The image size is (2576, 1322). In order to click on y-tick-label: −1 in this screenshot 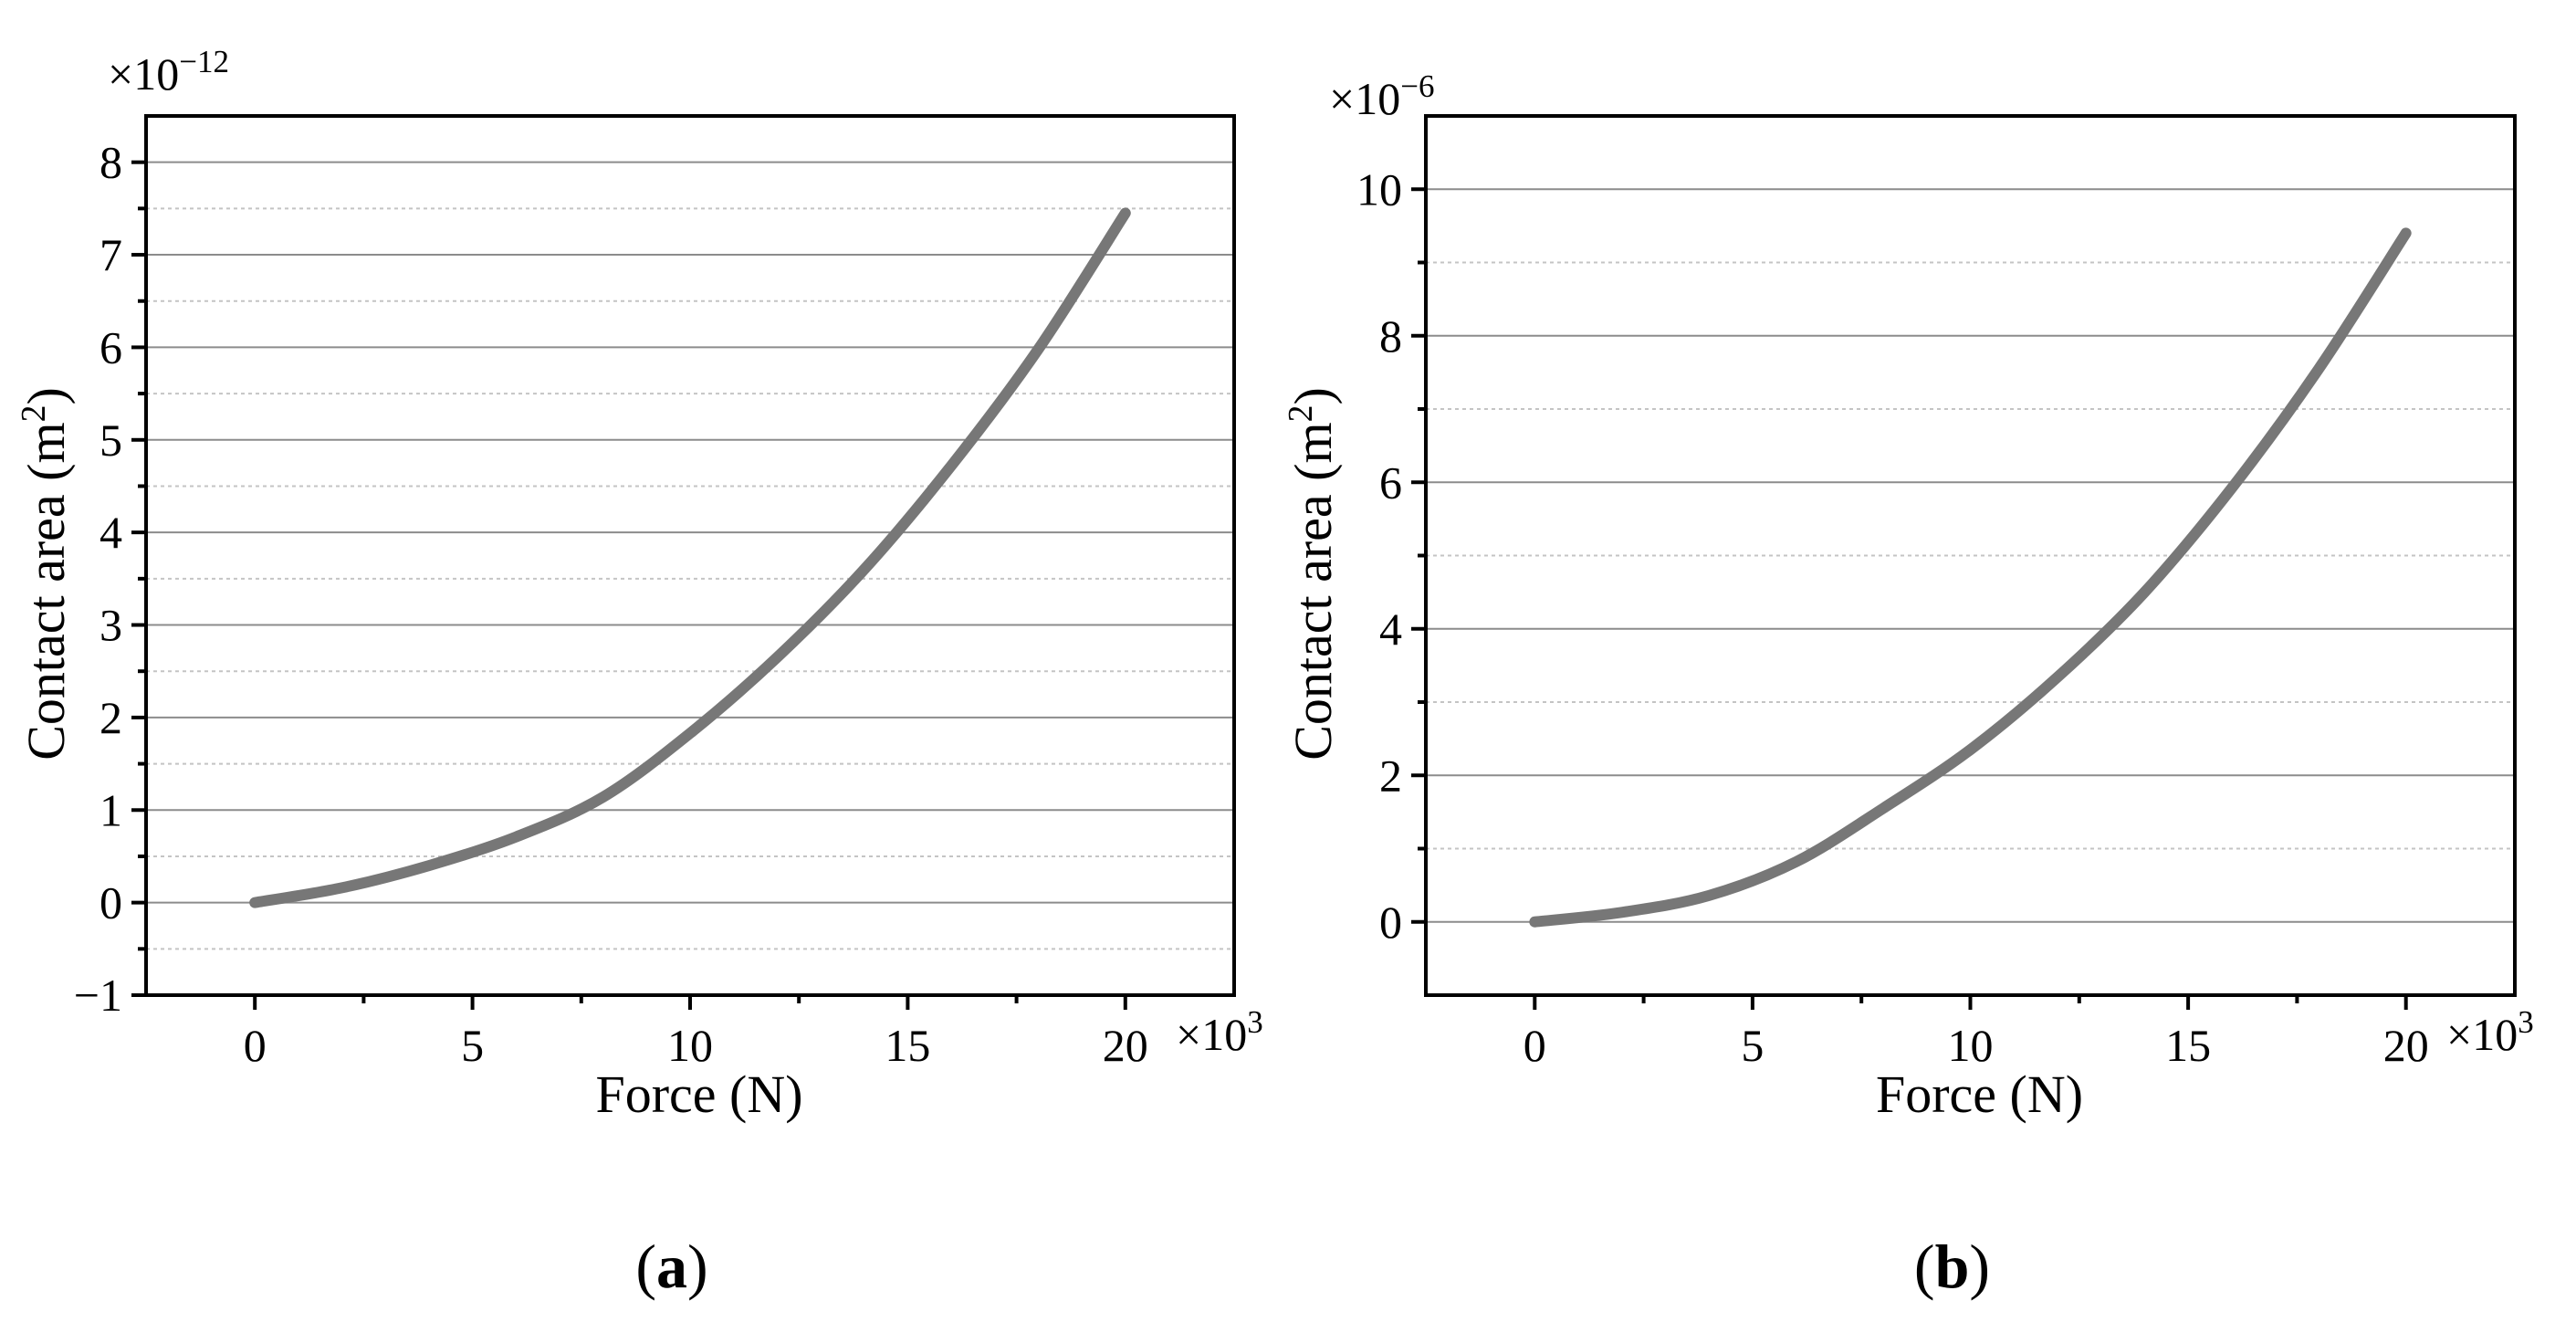, I will do `click(98, 996)`.